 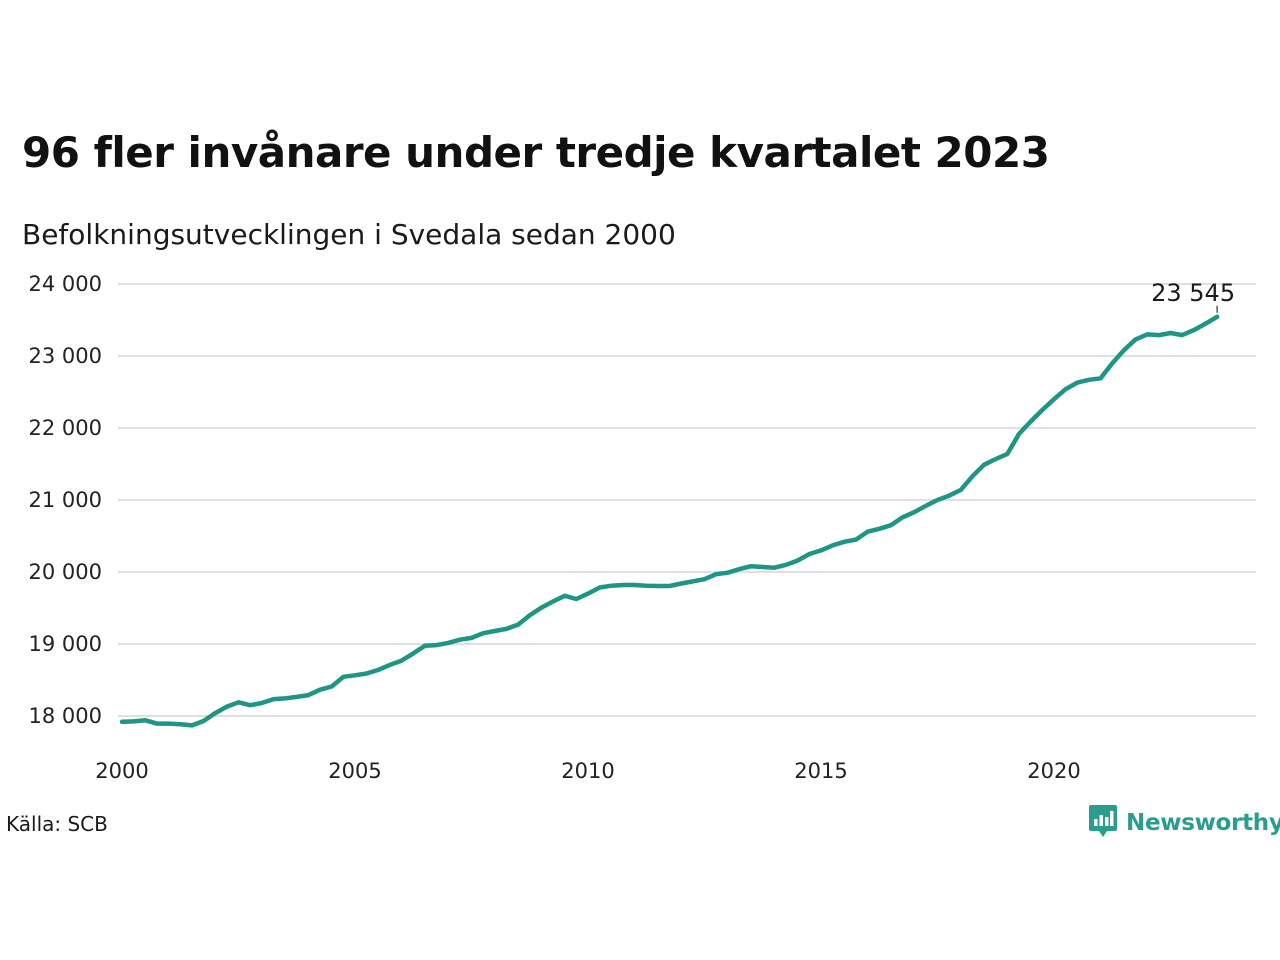 What do you see at coordinates (65, 284) in the screenshot?
I see `y-tick-label: 24 000` at bounding box center [65, 284].